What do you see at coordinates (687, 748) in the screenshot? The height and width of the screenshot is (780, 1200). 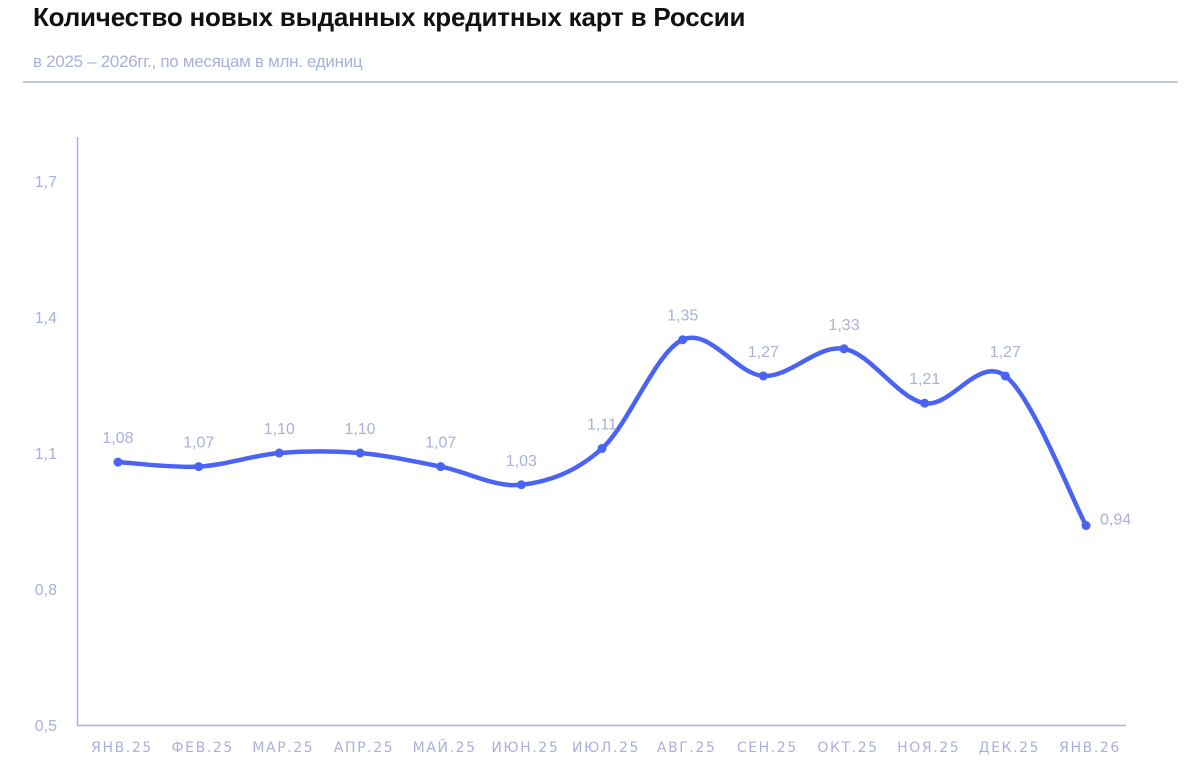 I see `x-tick-label: АВГ.25` at bounding box center [687, 748].